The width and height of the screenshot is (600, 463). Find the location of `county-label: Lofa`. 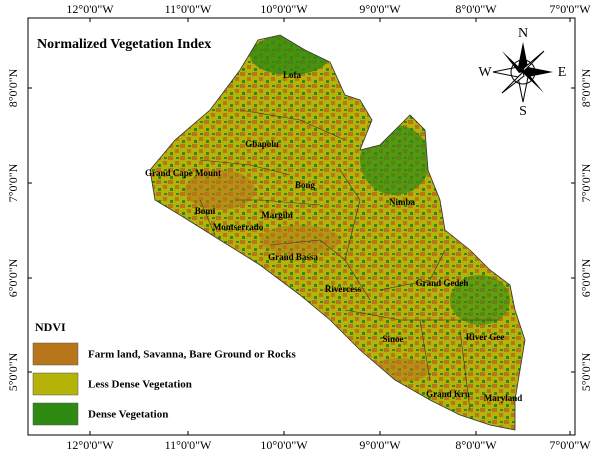

county-label: Lofa is located at coordinates (292, 75).